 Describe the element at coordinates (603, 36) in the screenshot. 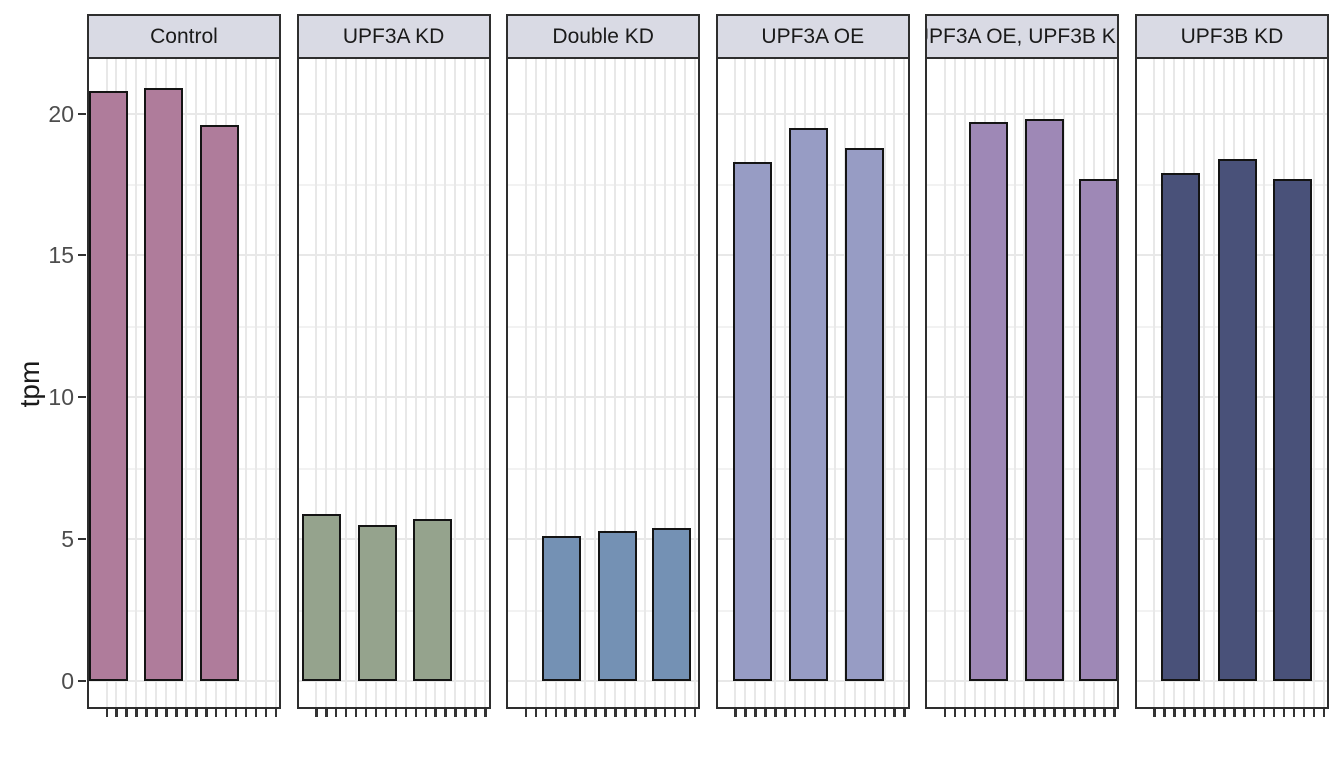

I see `facet-strip: Double KD` at that location.